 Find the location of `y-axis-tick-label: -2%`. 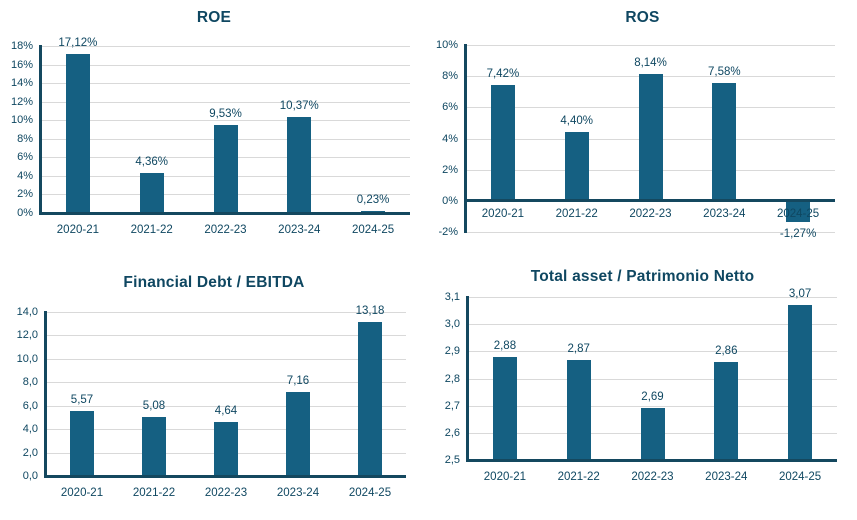

y-axis-tick-label: -2% is located at coordinates (448, 232).